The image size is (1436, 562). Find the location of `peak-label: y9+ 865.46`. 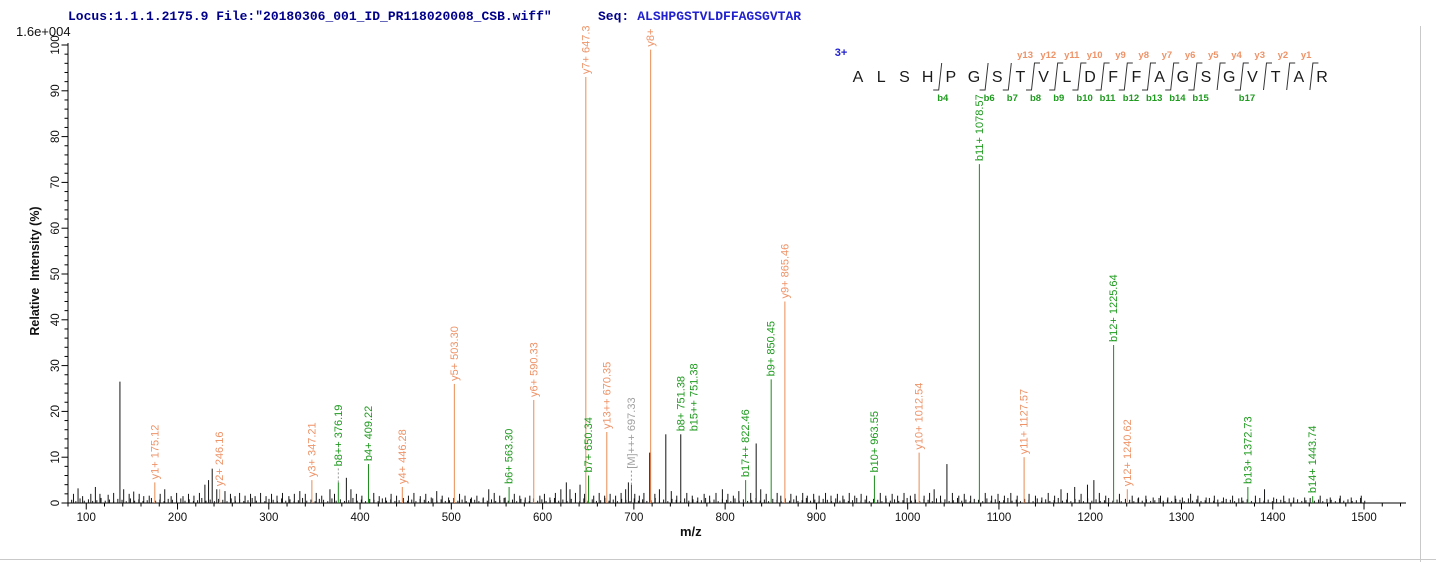

peak-label: y9+ 865.46 is located at coordinates (785, 271).